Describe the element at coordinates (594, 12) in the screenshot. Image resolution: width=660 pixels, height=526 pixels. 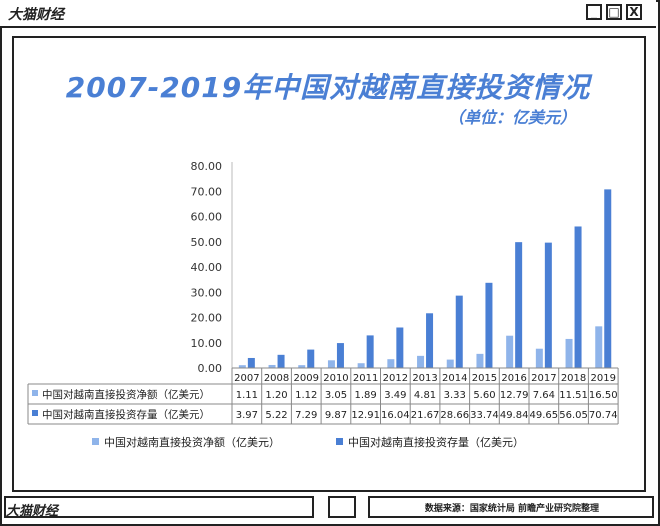
I see `minimize-button: _` at that location.